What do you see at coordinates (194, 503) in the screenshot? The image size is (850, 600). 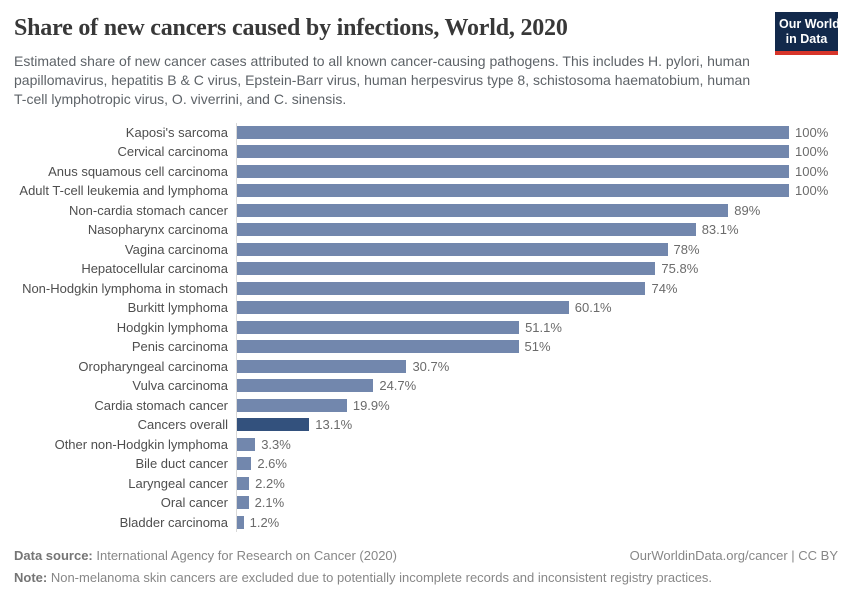 I see `category-label: Oral cancer` at bounding box center [194, 503].